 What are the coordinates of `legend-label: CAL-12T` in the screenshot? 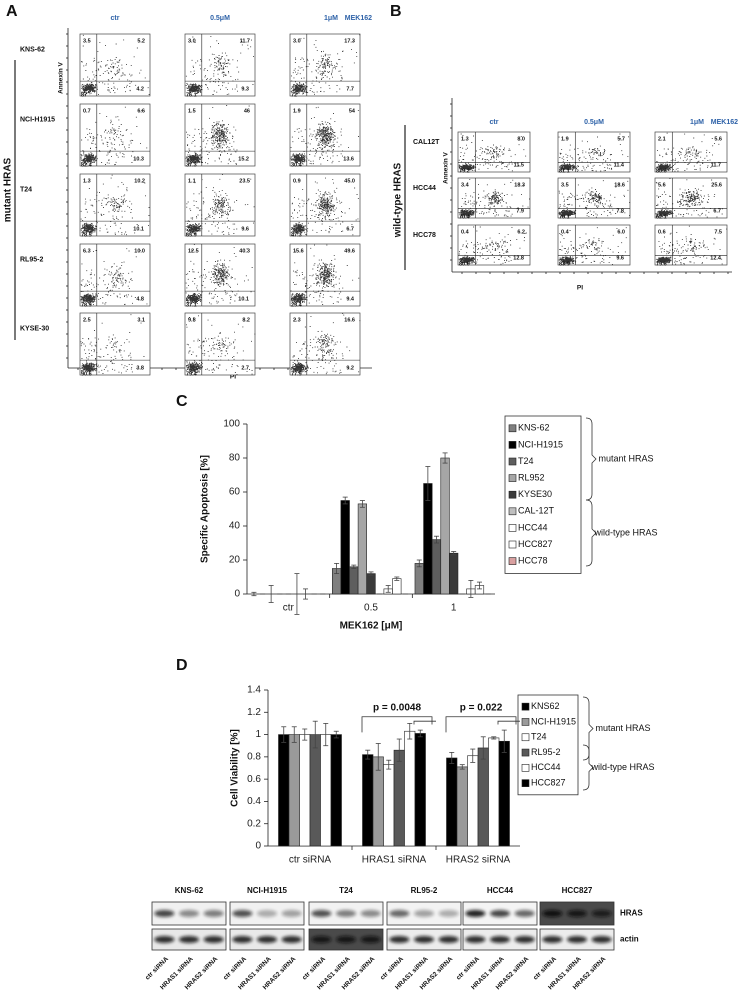 It's located at (536, 511).